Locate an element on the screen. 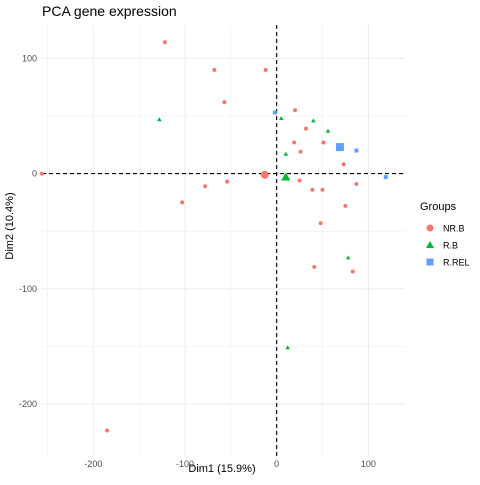 The width and height of the screenshot is (480, 485). legend-label: NR.B is located at coordinates (454, 229).